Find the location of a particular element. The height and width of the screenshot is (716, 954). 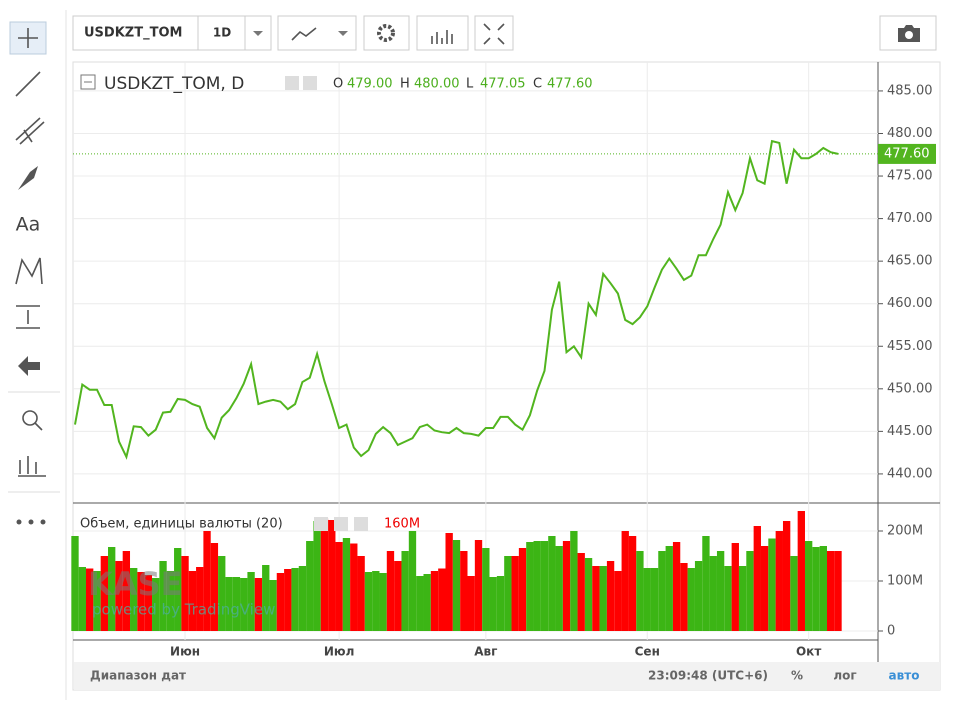

last-price-tag is located at coordinates (907, 153).